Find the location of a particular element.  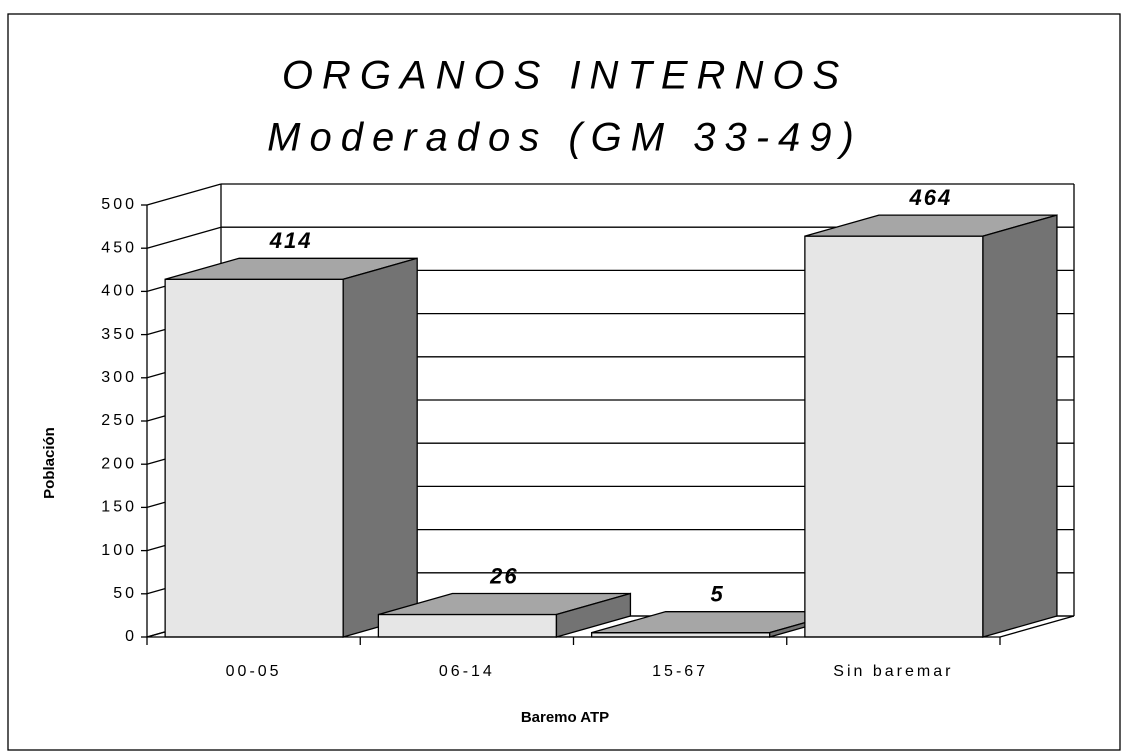

y-tick-label: 50 is located at coordinates (125, 593).